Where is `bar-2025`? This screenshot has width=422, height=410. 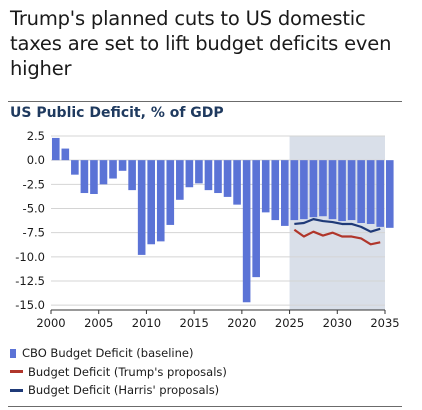
bar-2025 is located at coordinates (294, 190).